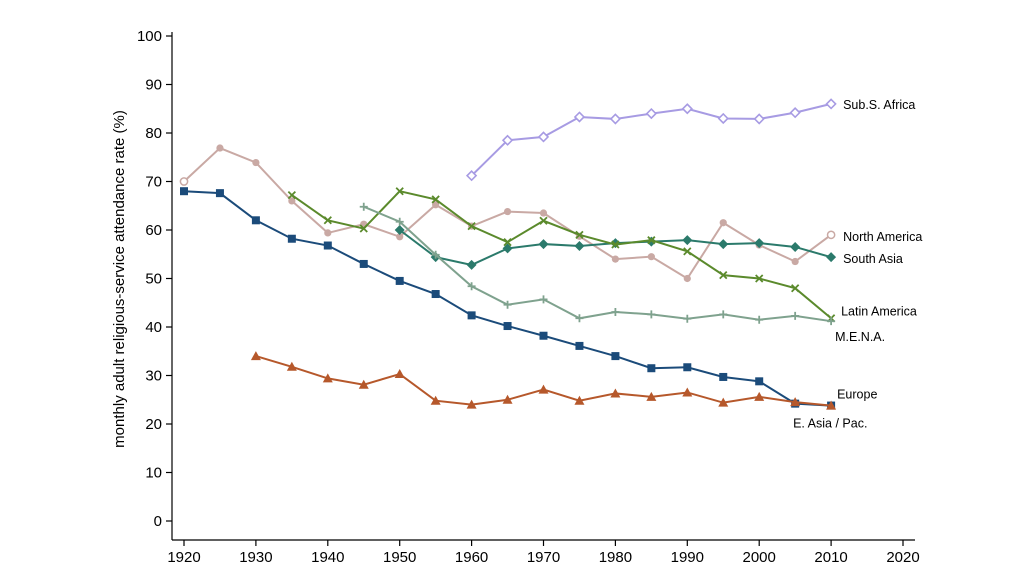  What do you see at coordinates (687, 557) in the screenshot?
I see `x-tick-label: 1990` at bounding box center [687, 557].